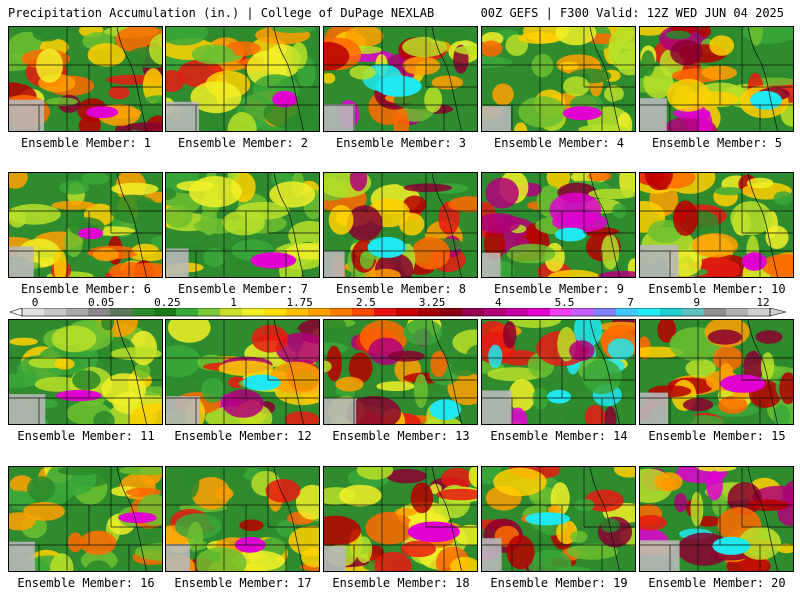  I want to click on ensemble-member-panel: Ensemble Member: 5, so click(717, 99).